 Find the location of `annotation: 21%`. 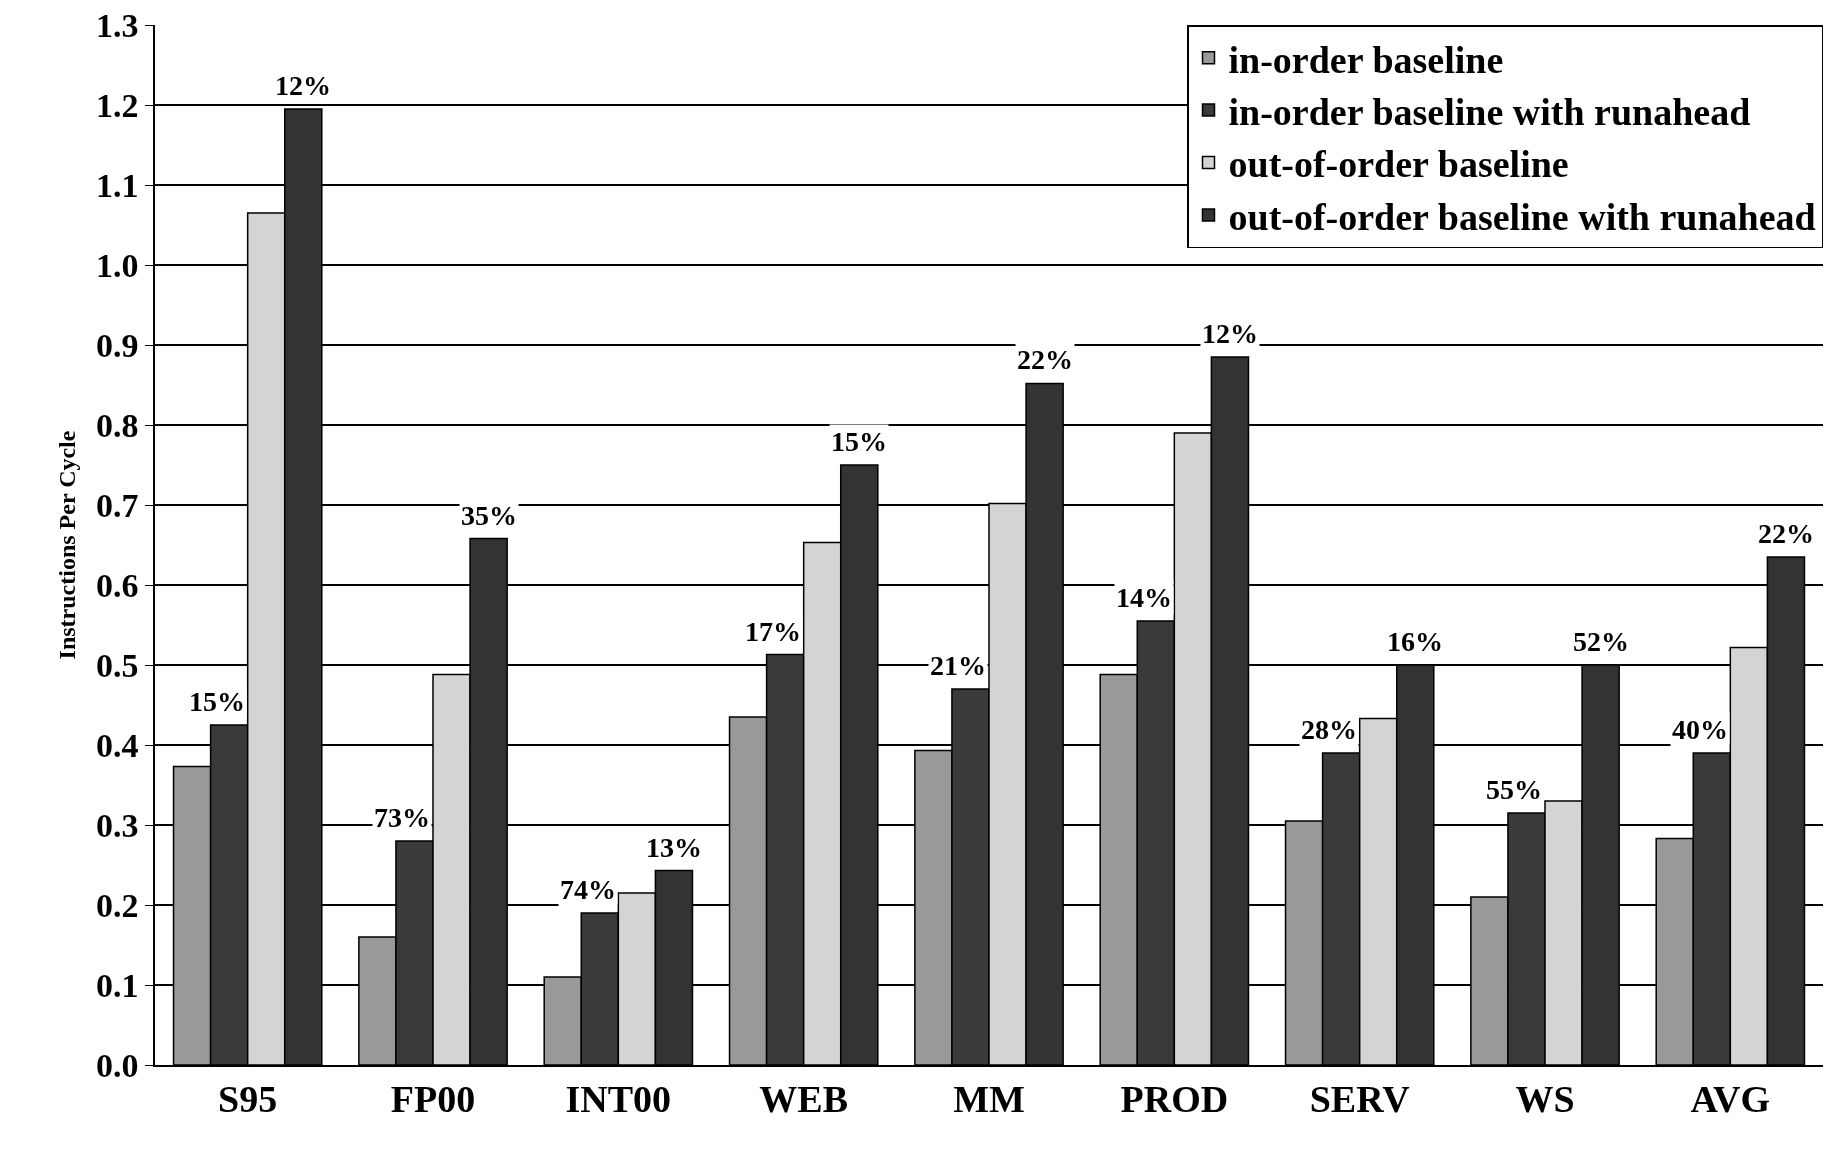

annotation: 21% is located at coordinates (958, 665).